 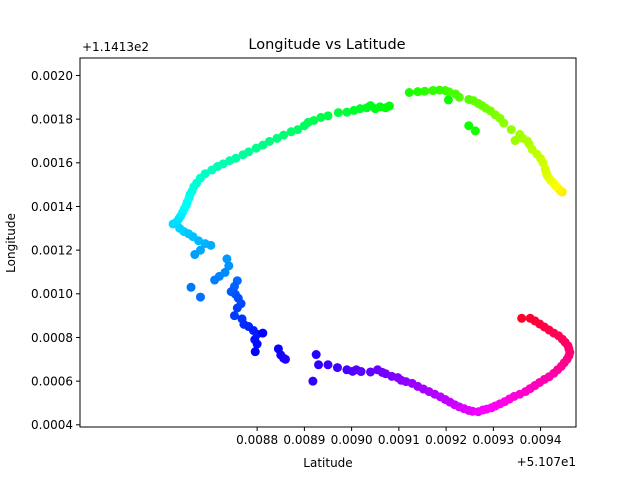 What do you see at coordinates (52, 425) in the screenshot?
I see `y-tick-label: 0.0004` at bounding box center [52, 425].